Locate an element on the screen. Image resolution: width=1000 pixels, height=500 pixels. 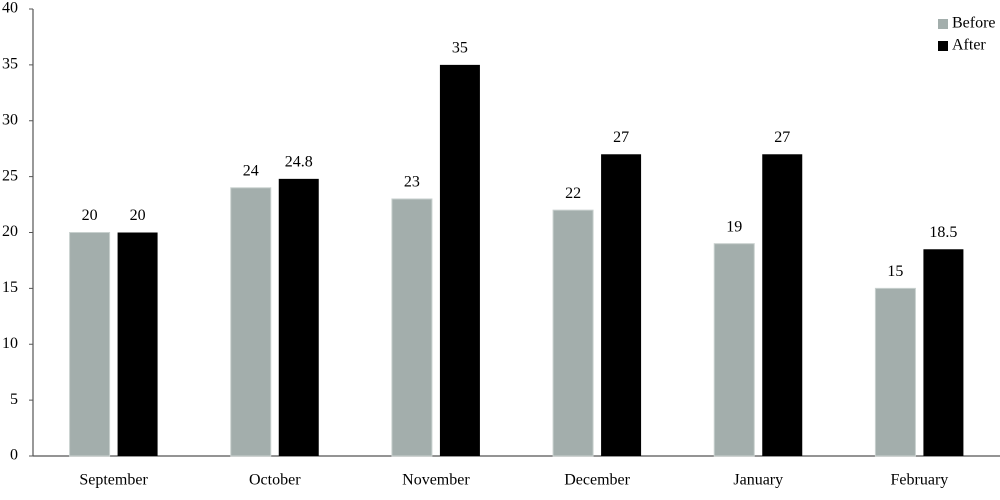
y-tick-label: 35 is located at coordinates (10, 64).